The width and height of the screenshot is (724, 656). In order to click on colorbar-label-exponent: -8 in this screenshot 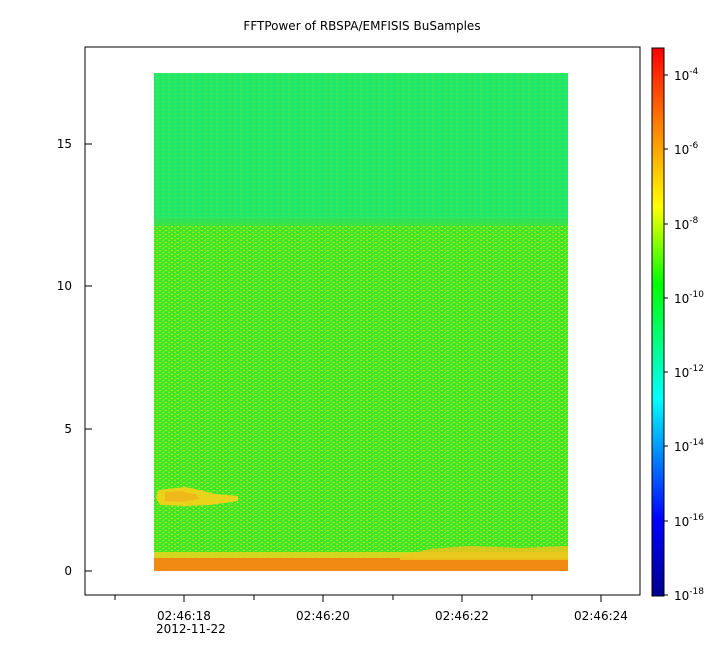, I will do `click(693, 221)`.